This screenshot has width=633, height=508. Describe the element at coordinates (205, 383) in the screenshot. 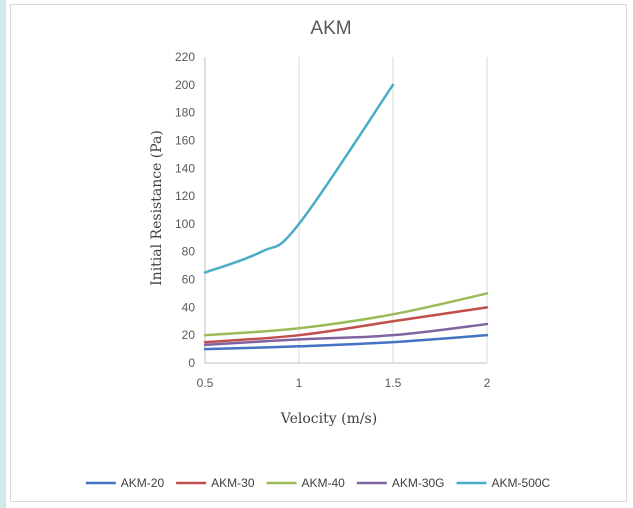

I see `x-tick-label: 0.5` at that location.